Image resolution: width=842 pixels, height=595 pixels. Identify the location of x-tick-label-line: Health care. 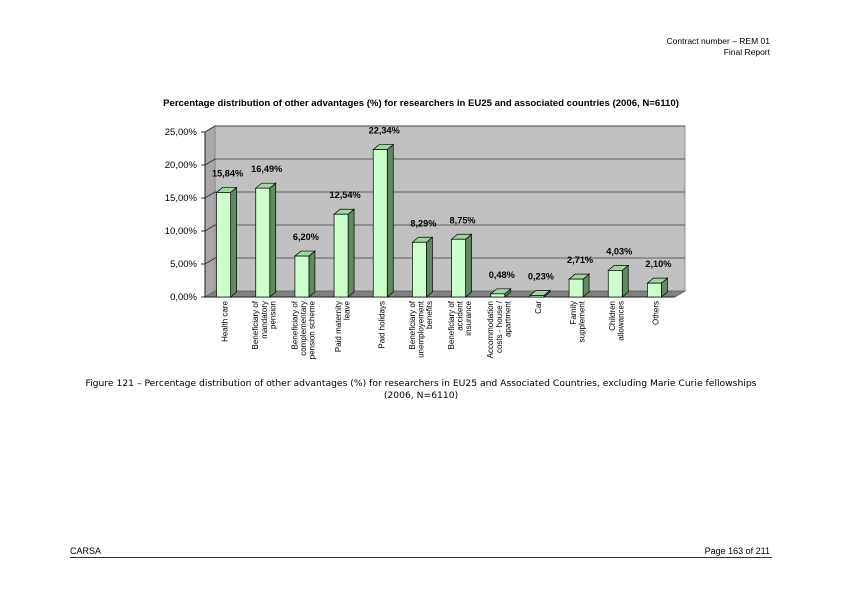
(225, 320).